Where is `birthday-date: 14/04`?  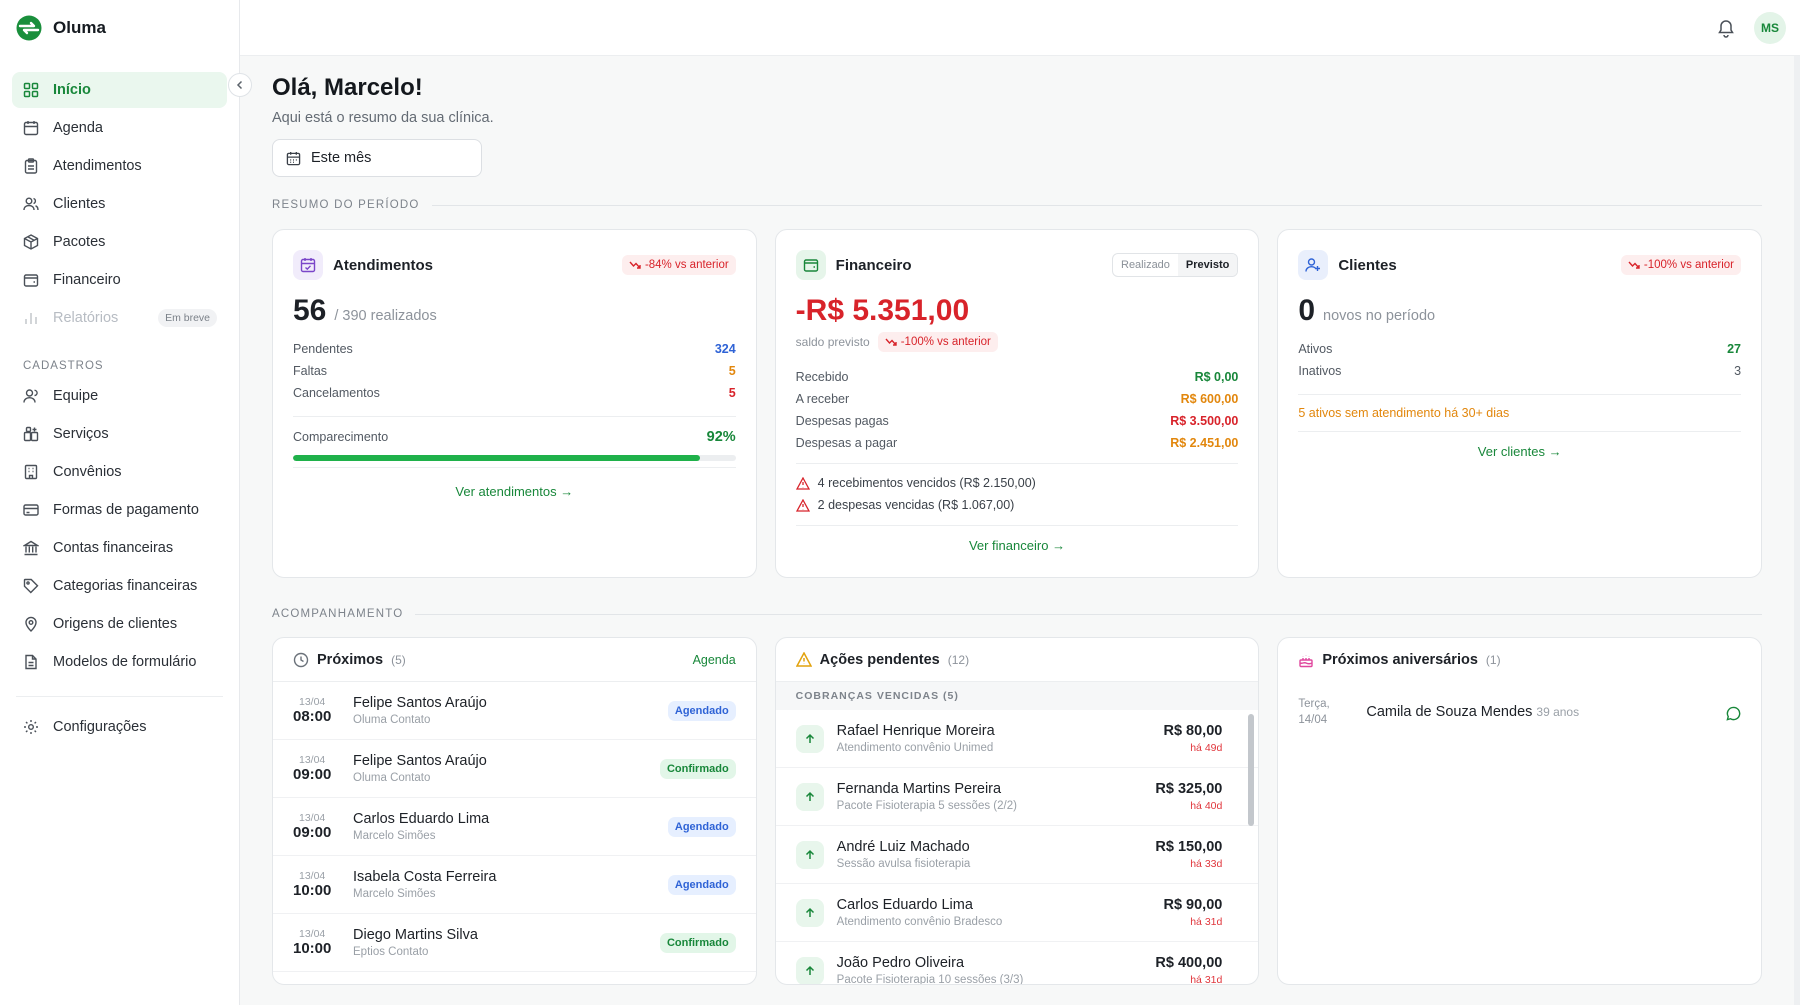
birthday-date: 14/04 is located at coordinates (1313, 720).